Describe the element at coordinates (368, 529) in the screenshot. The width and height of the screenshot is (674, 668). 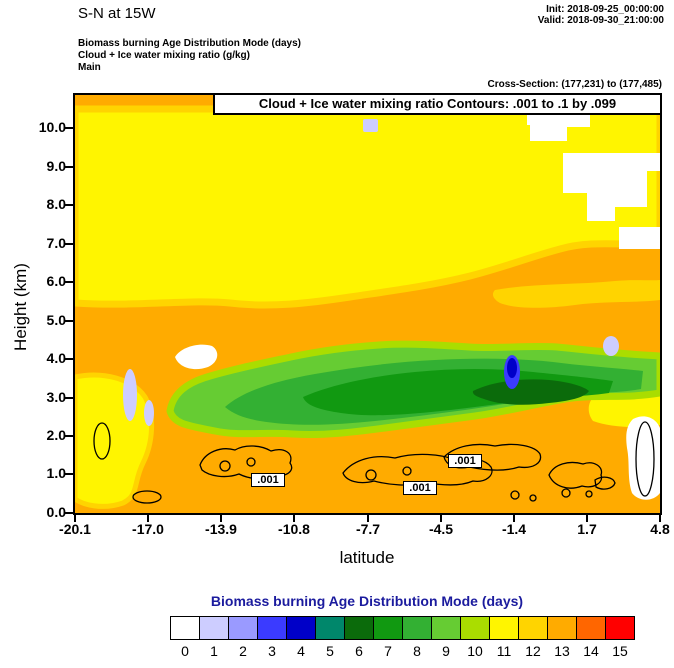
I see `x-tick-label: -7.7` at that location.